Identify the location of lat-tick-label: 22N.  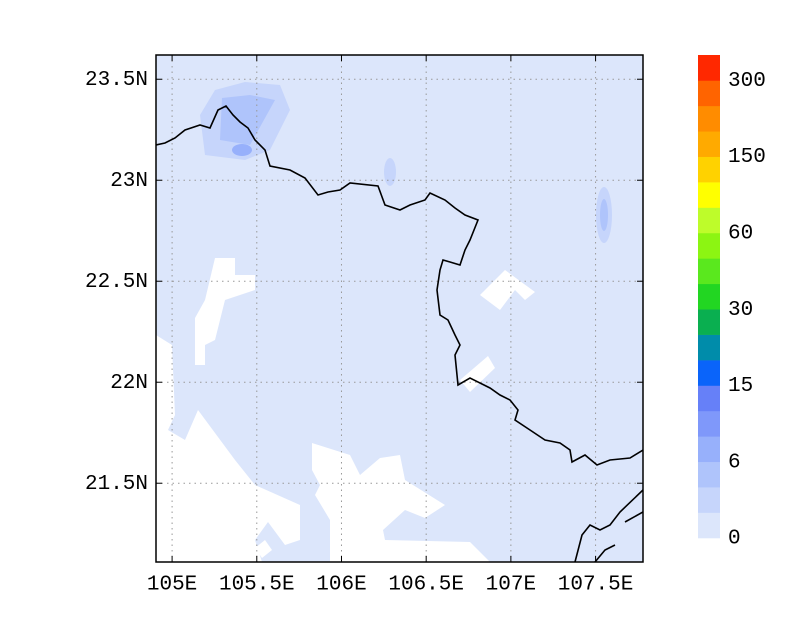
(129, 383).